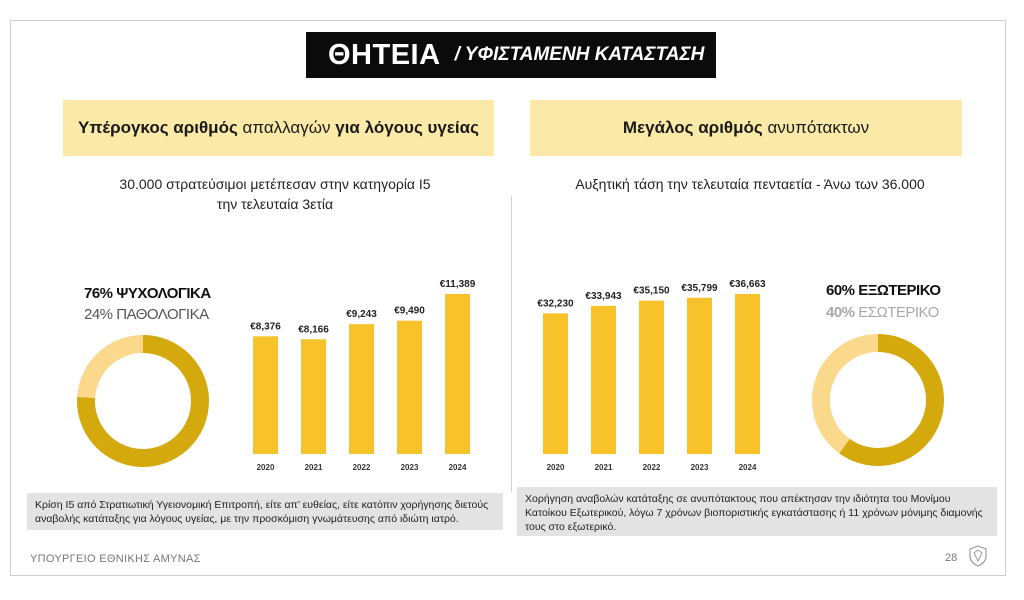  What do you see at coordinates (458, 284) in the screenshot?
I see `left-bar-value-label: €11,389` at bounding box center [458, 284].